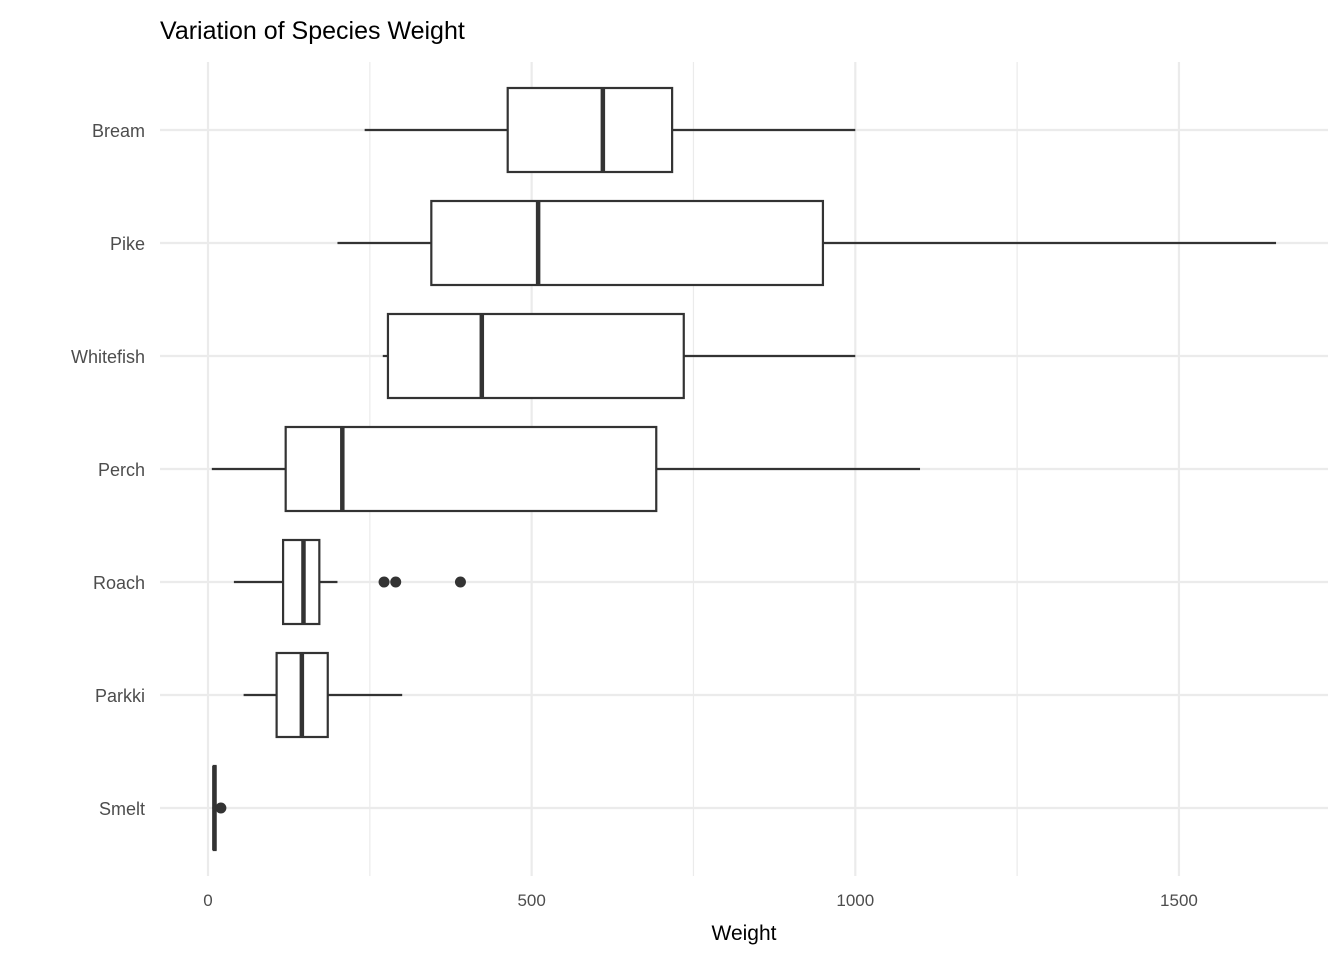  What do you see at coordinates (119, 583) in the screenshot?
I see `y-tick-label: Roach` at bounding box center [119, 583].